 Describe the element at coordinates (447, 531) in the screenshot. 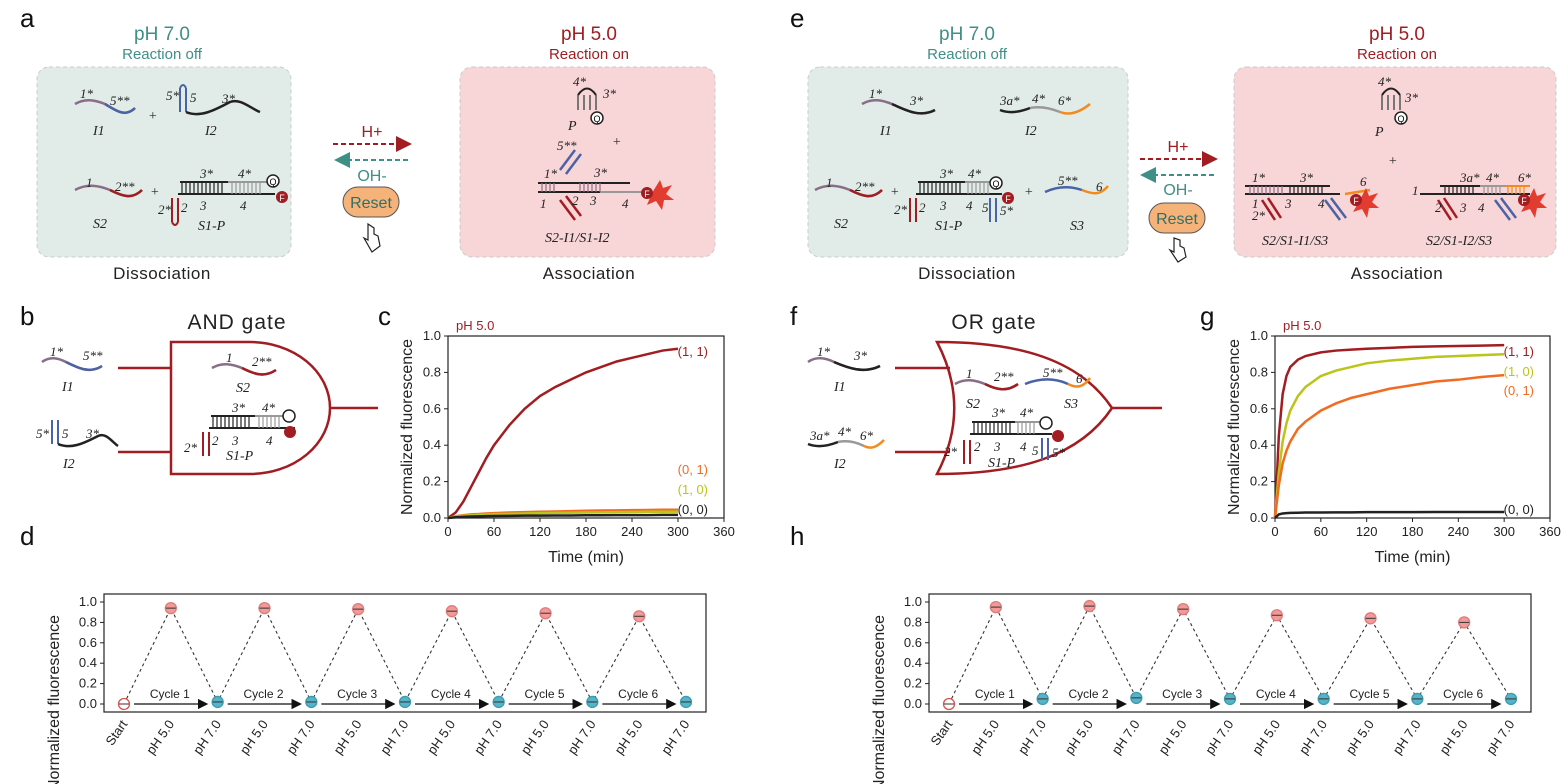

I see `x-tick-label: 0` at that location.